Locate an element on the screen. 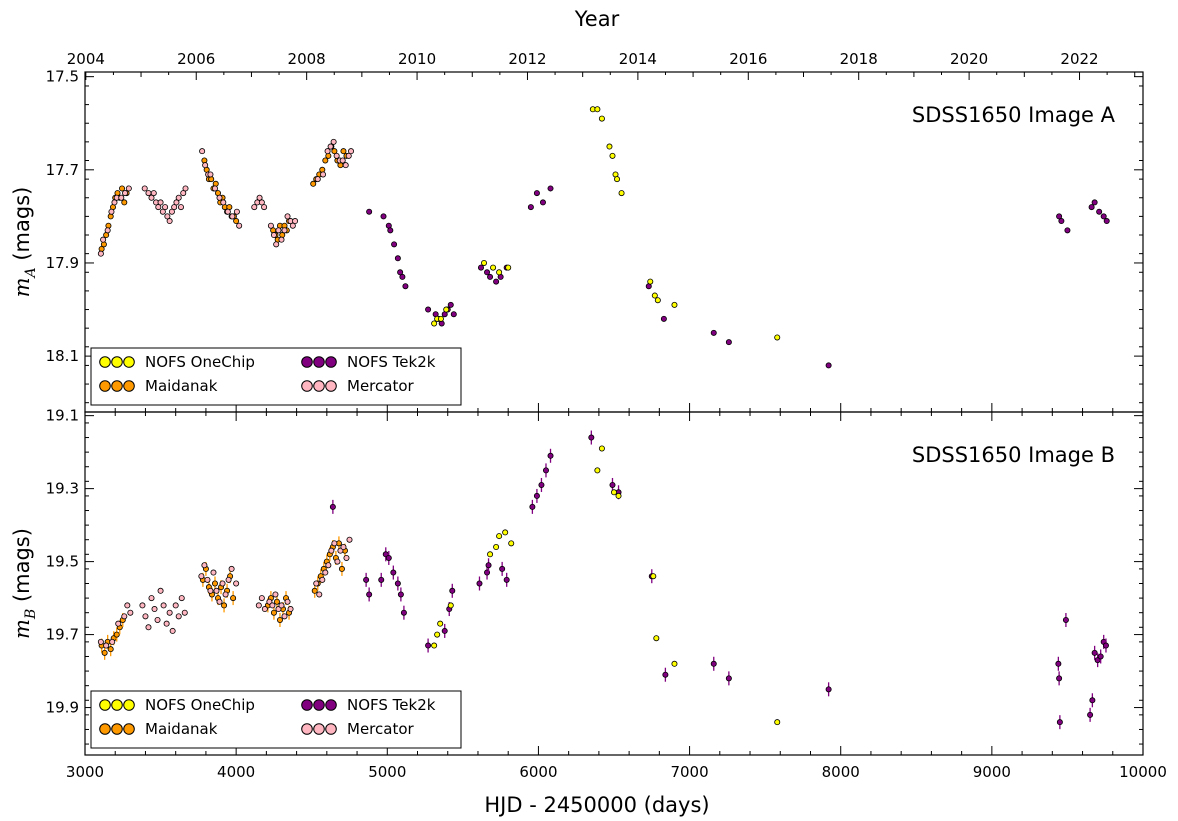  y-axis-subscript: B is located at coordinates (31, 614).